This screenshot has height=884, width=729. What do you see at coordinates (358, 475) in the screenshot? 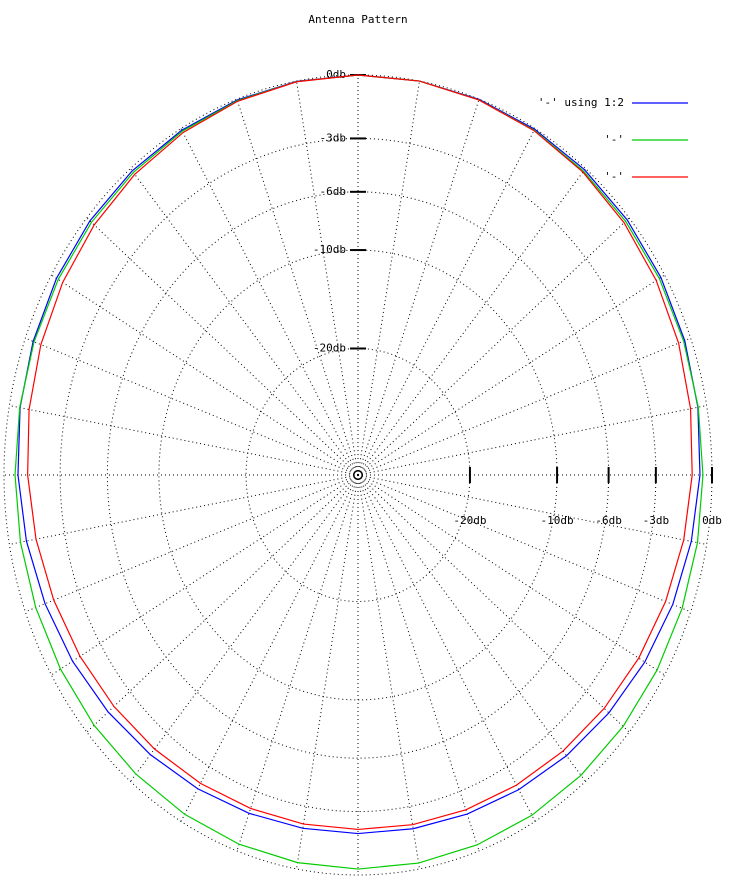
I see `center-marker` at bounding box center [358, 475].